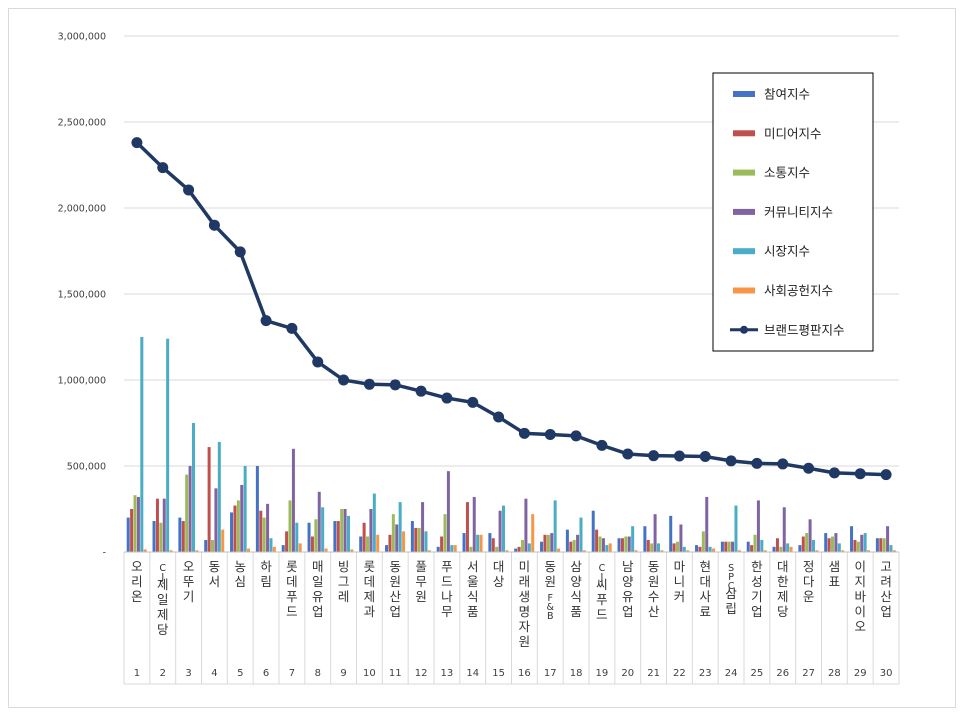 Image resolution: width=966 pixels, height=717 pixels. I want to click on rank-label: 3, so click(188, 673).